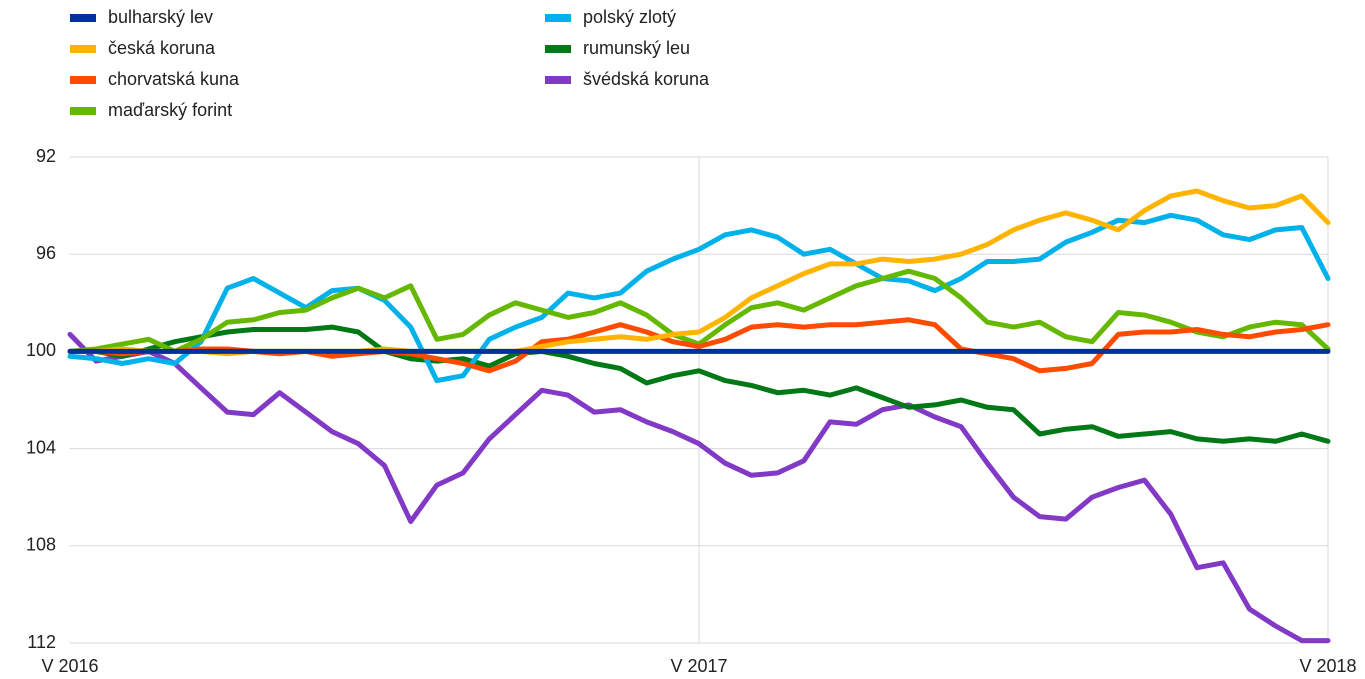  I want to click on x-tick-label: V 2018, so click(1327, 666).